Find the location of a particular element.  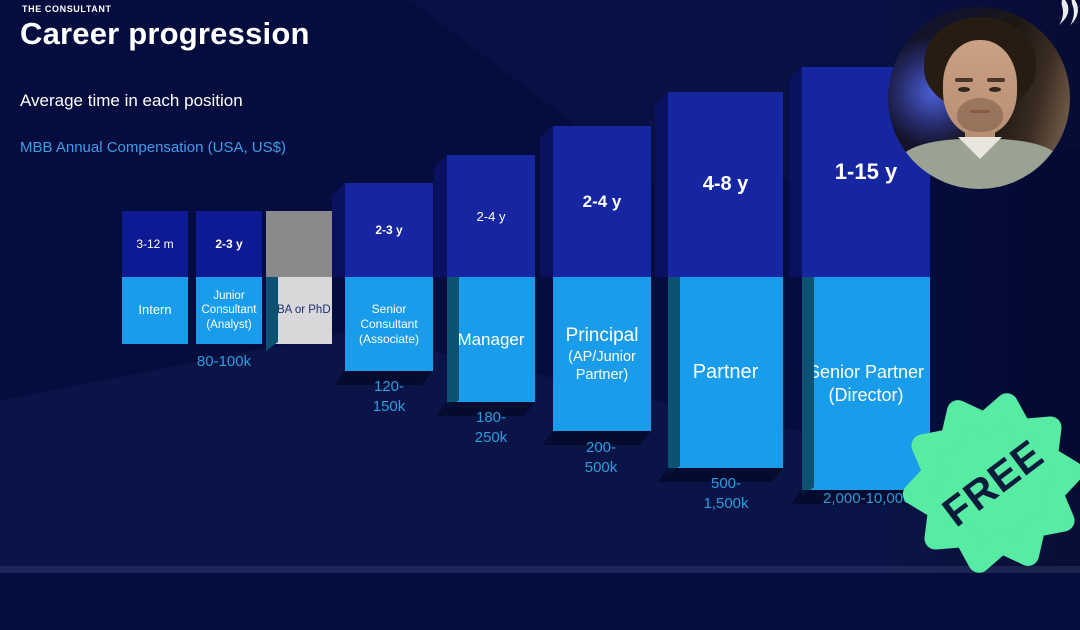

role-box: Senior Consultant (Associate) is located at coordinates (389, 324).